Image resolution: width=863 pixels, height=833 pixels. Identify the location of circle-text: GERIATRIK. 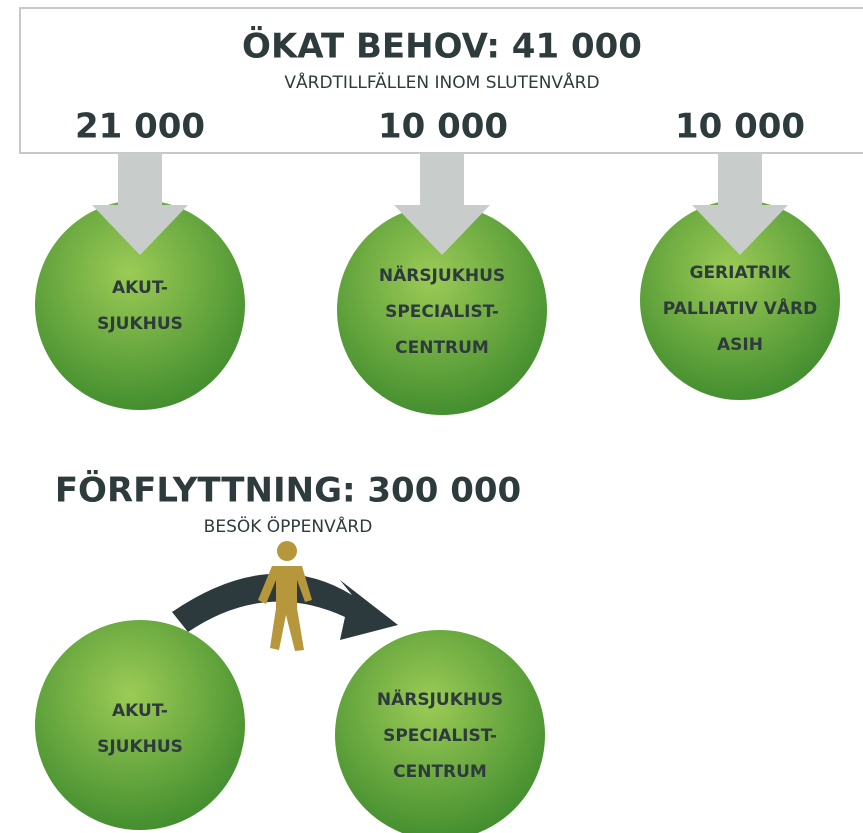
(740, 273).